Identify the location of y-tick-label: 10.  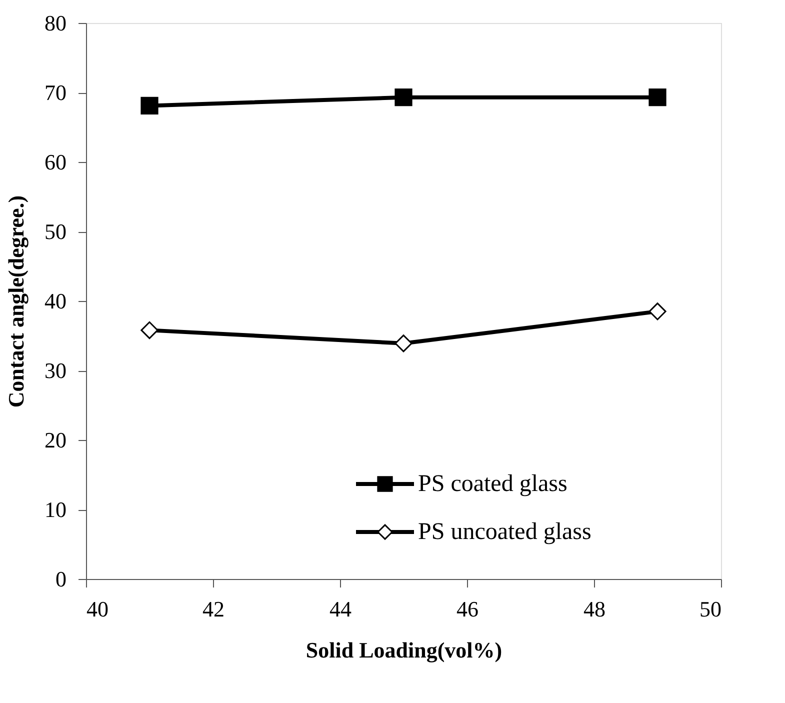
(55, 509).